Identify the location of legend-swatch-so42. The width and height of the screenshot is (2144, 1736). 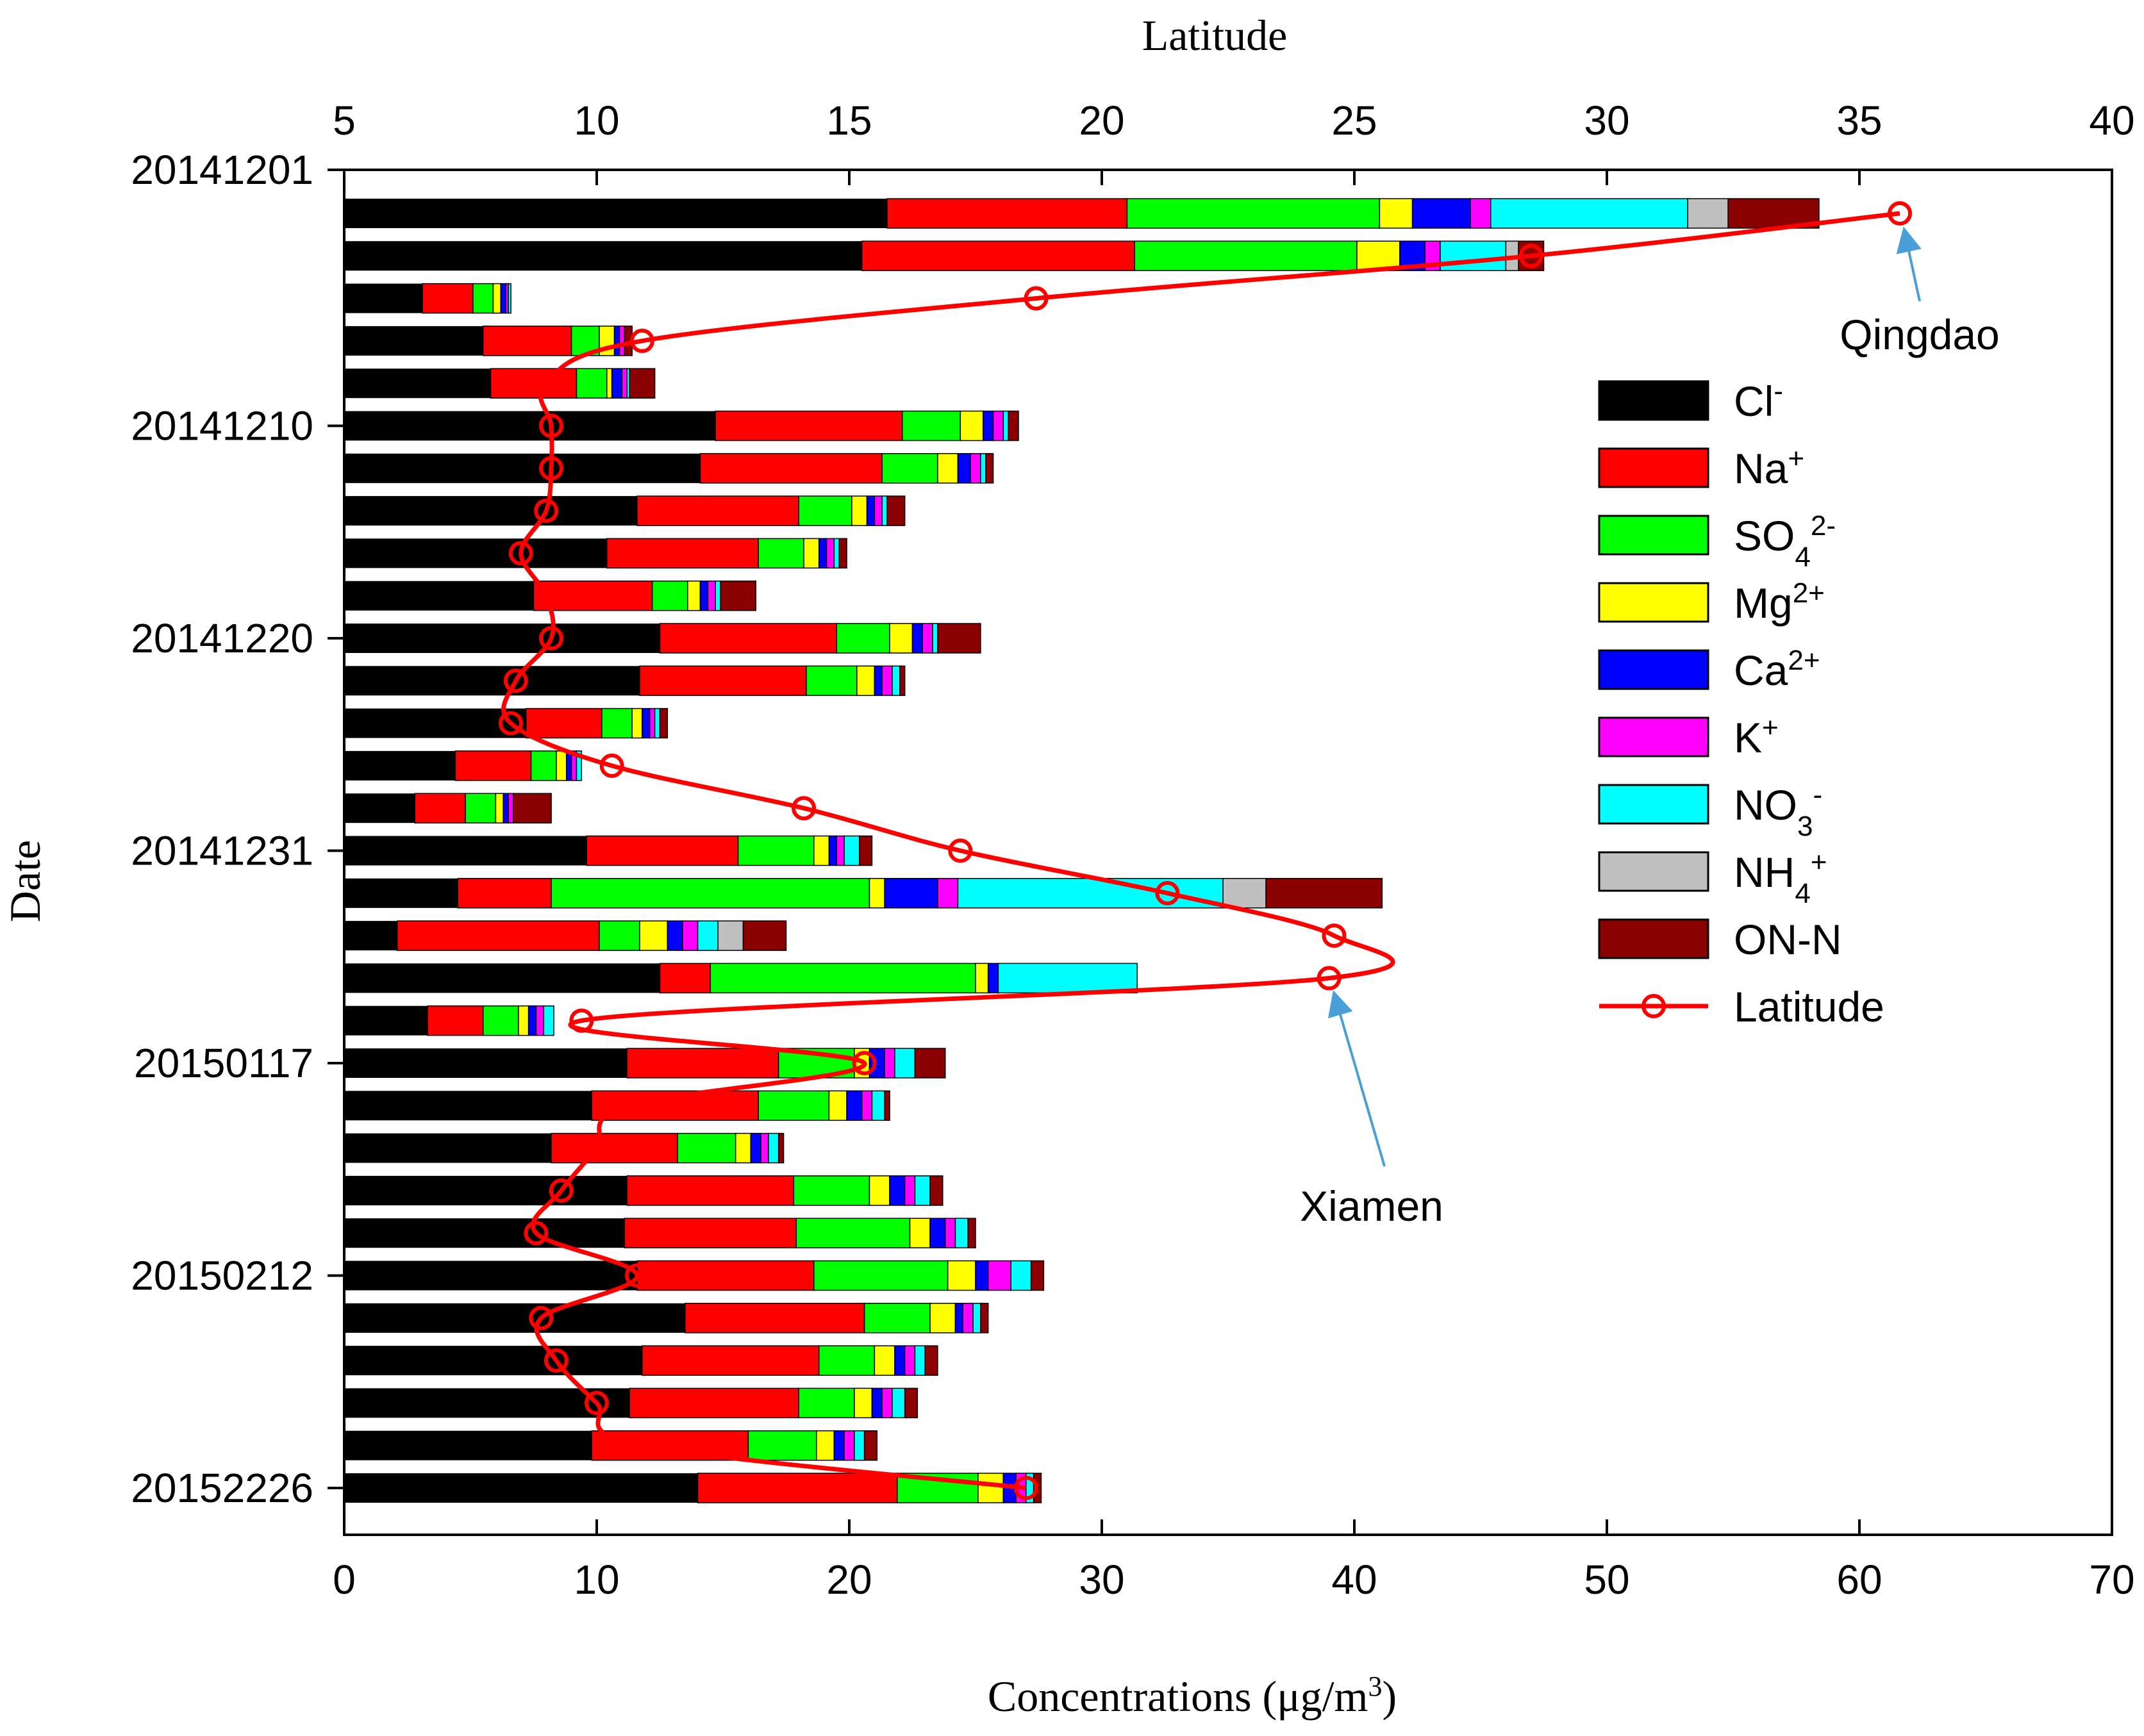
(1653, 535).